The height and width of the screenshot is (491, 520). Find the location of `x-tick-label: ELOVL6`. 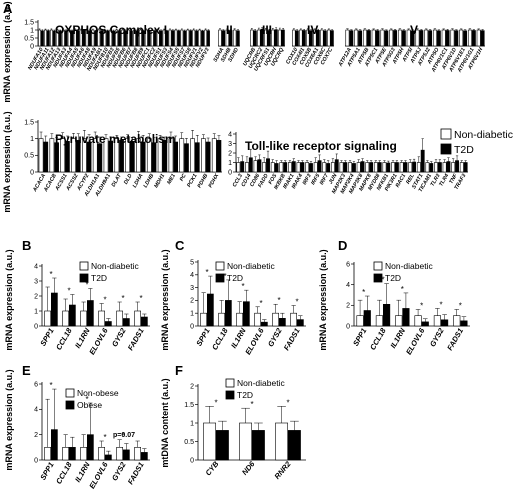

x-tick-label: ELOVL6 is located at coordinates (98, 475).